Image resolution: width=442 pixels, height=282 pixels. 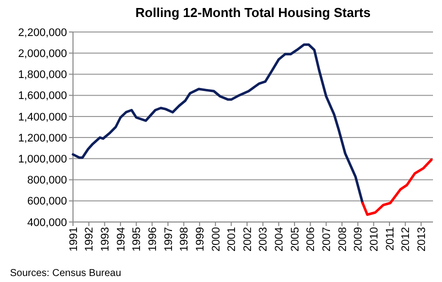 What do you see at coordinates (342, 239) in the screenshot?
I see `x-tick-label: 2008` at bounding box center [342, 239].